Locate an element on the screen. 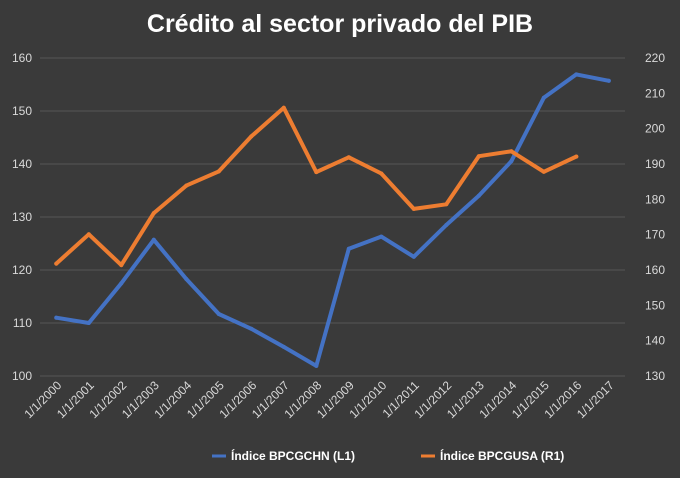  y-right-tick-label: 150 is located at coordinates (655, 305).